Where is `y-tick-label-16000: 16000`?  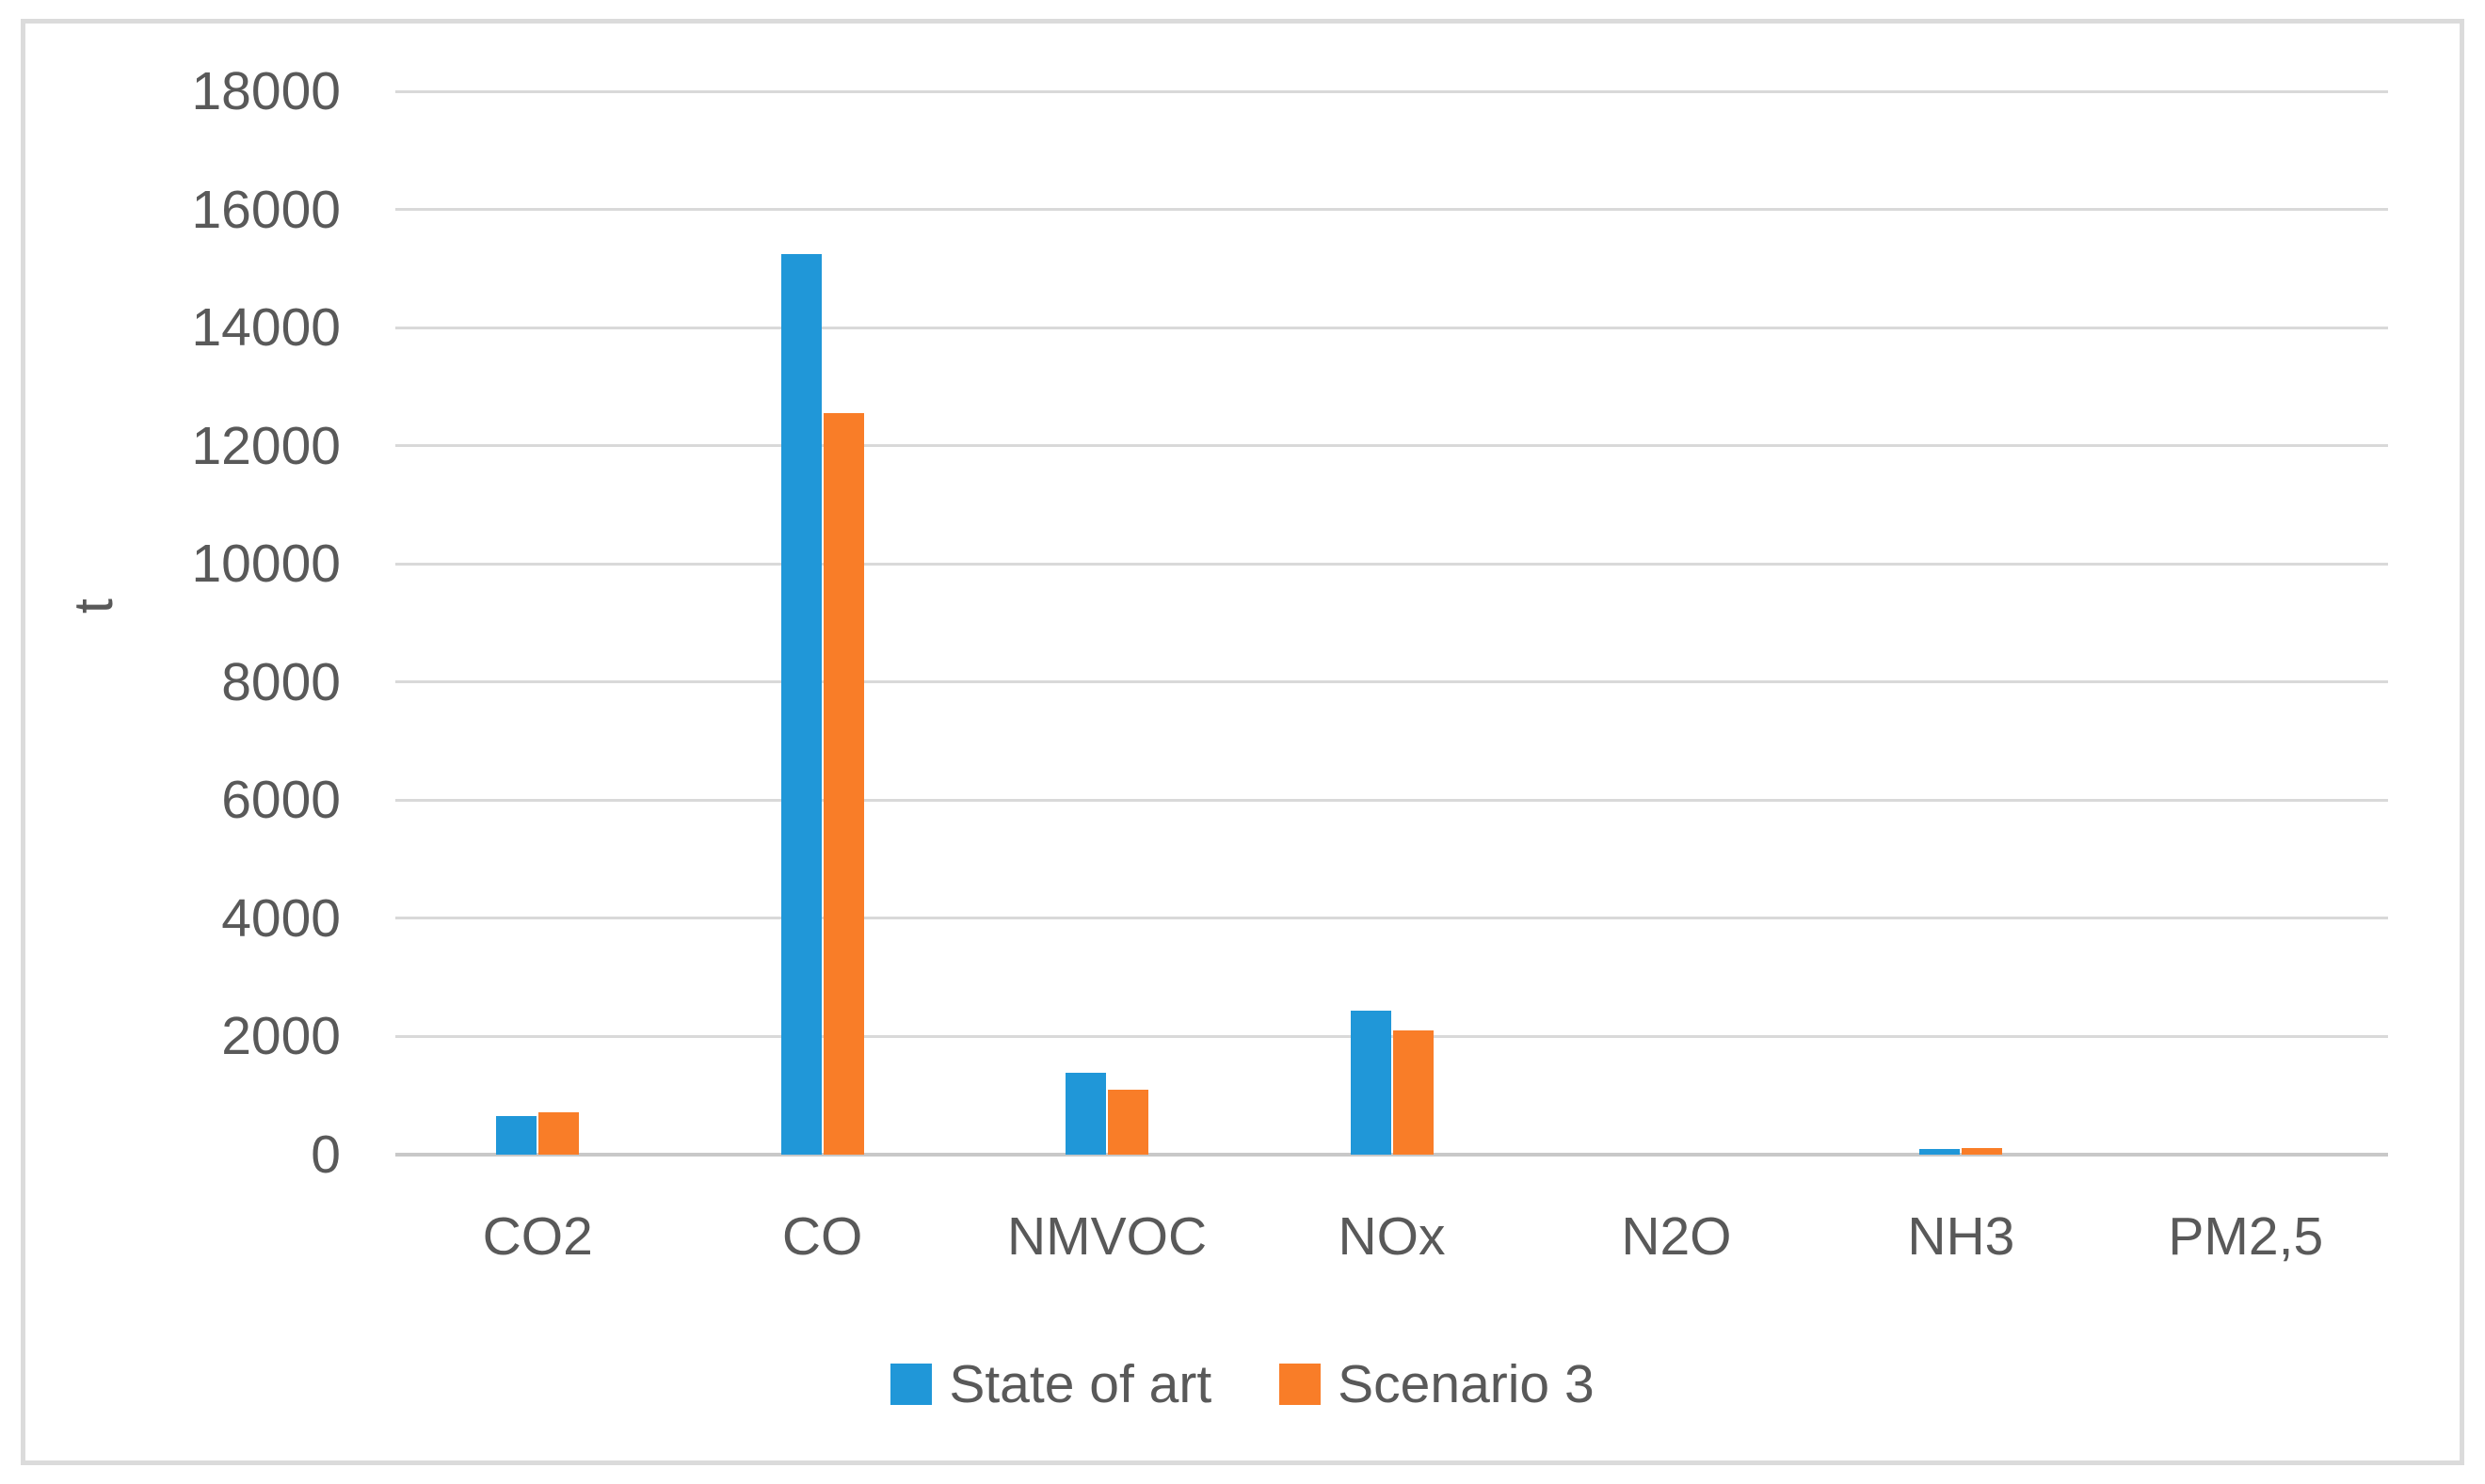 y-tick-label-16000: 16000 is located at coordinates (266, 209).